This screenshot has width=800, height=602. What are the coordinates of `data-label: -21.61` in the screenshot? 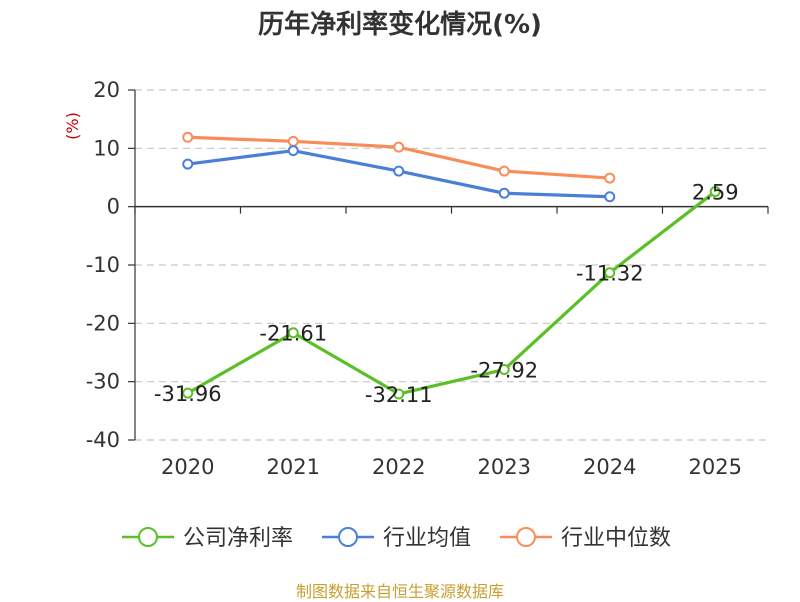 It's located at (293, 334).